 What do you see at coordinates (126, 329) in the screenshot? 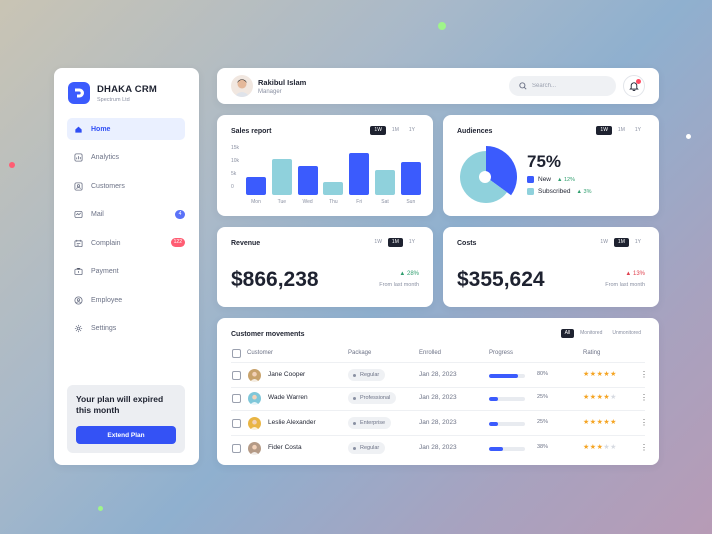
I see `sidebar-item-settings: Settings` at bounding box center [126, 329].